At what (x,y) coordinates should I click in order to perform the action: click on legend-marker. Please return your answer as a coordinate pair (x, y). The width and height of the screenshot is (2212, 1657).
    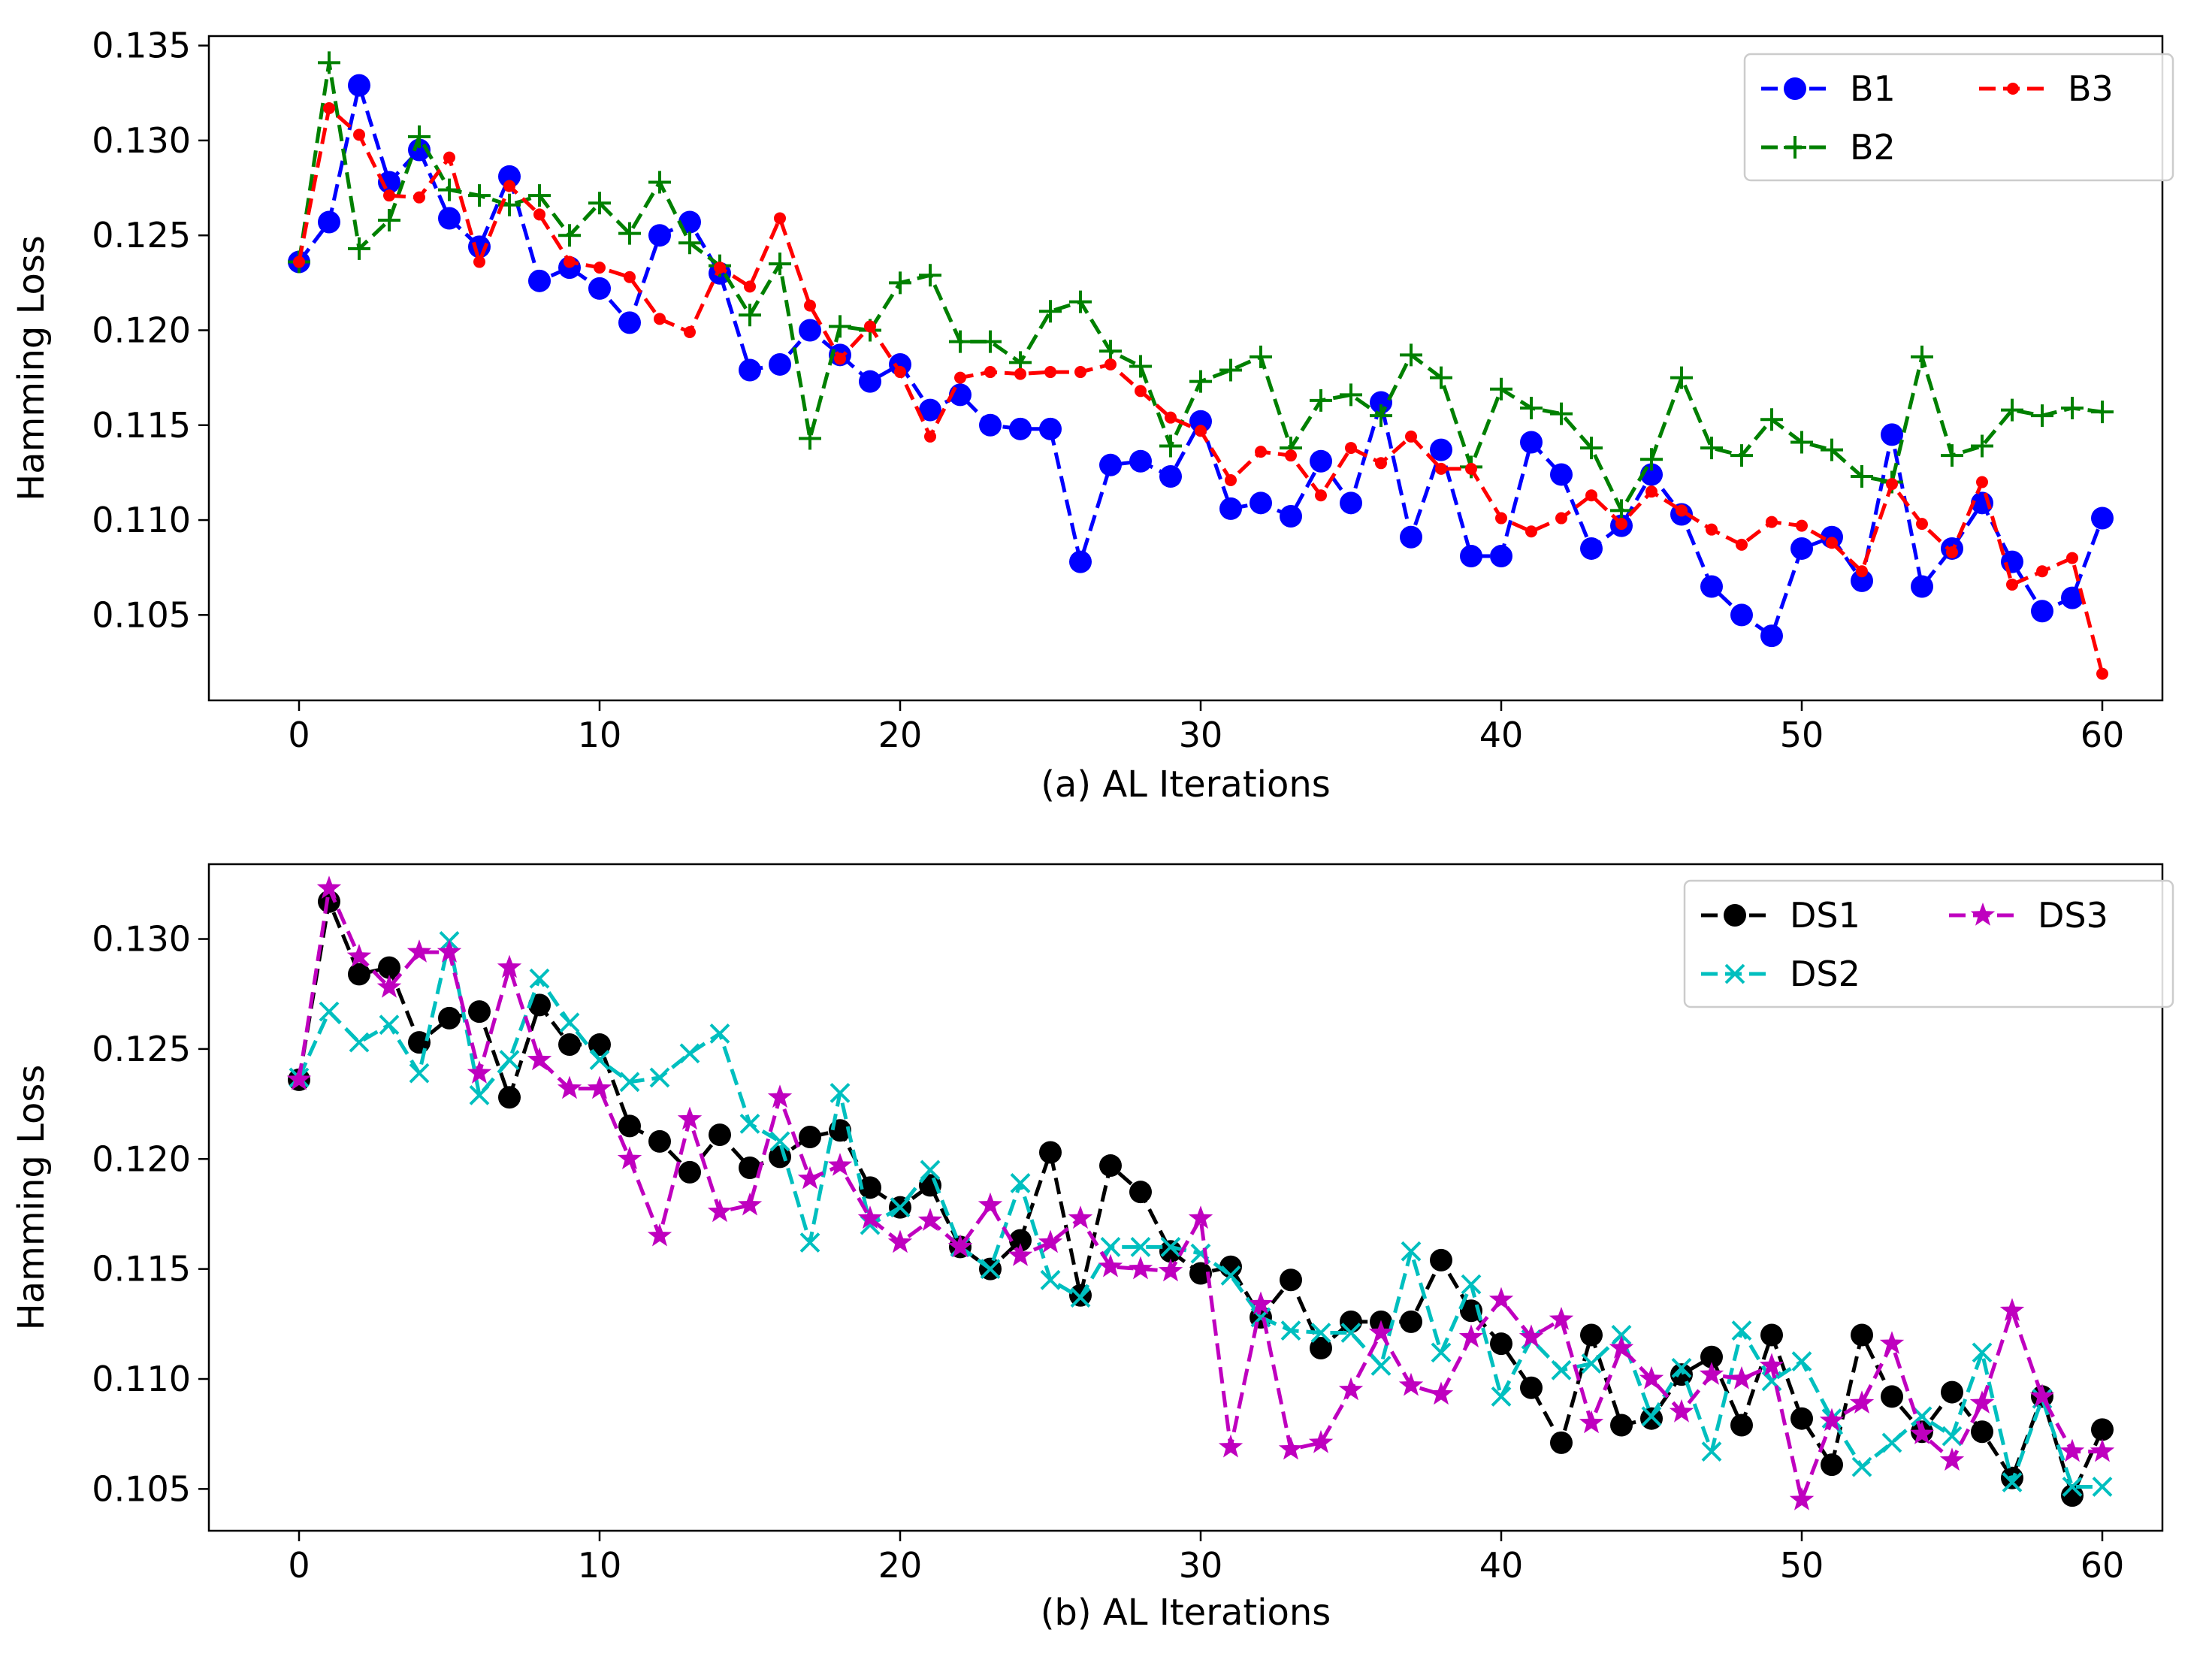
    Looking at the image, I should click on (1795, 89).